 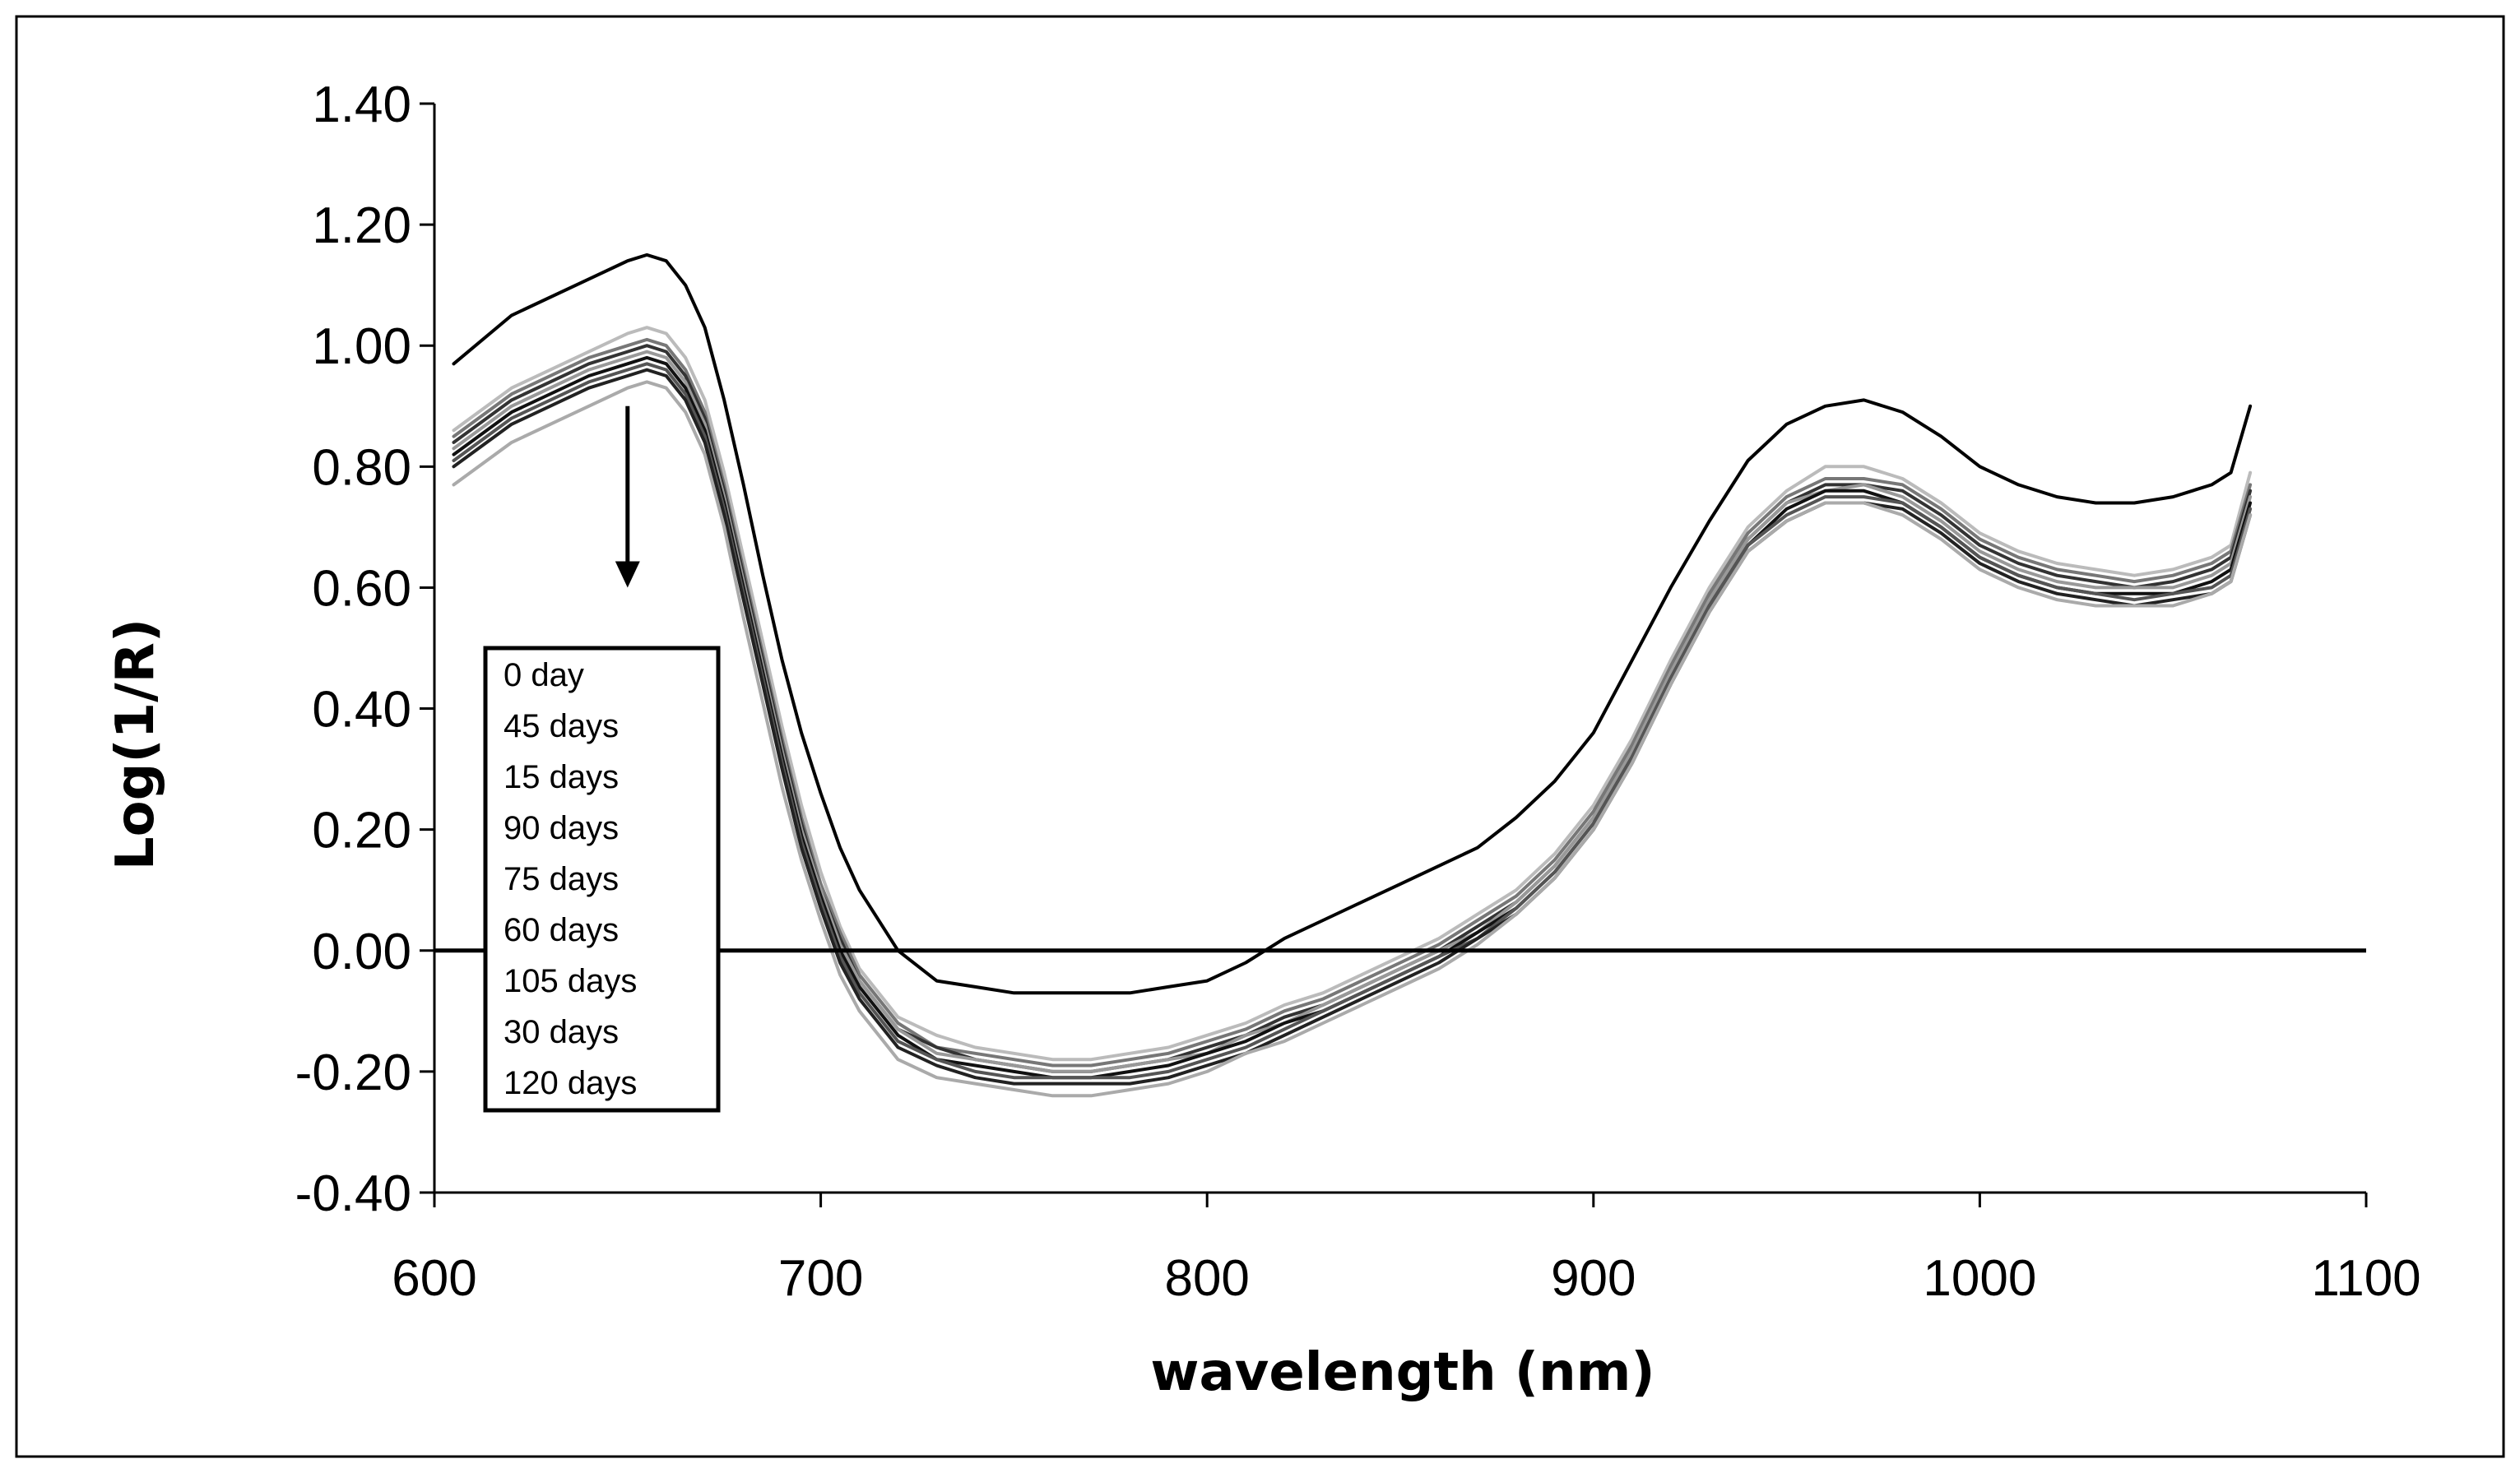 I want to click on y-tick-label: 0.20, so click(x=361, y=831).